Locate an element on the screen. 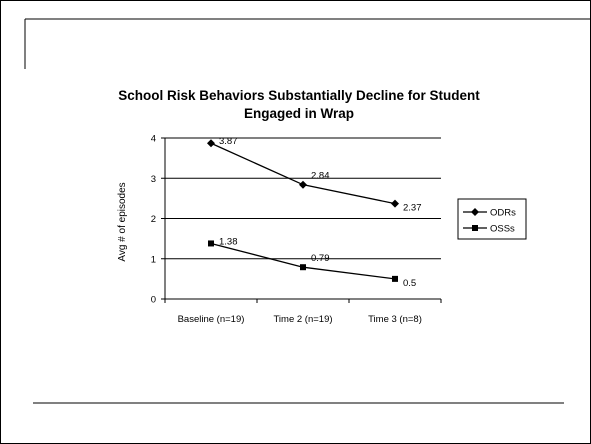 This screenshot has height=444, width=591. grid-lines is located at coordinates (303, 198).